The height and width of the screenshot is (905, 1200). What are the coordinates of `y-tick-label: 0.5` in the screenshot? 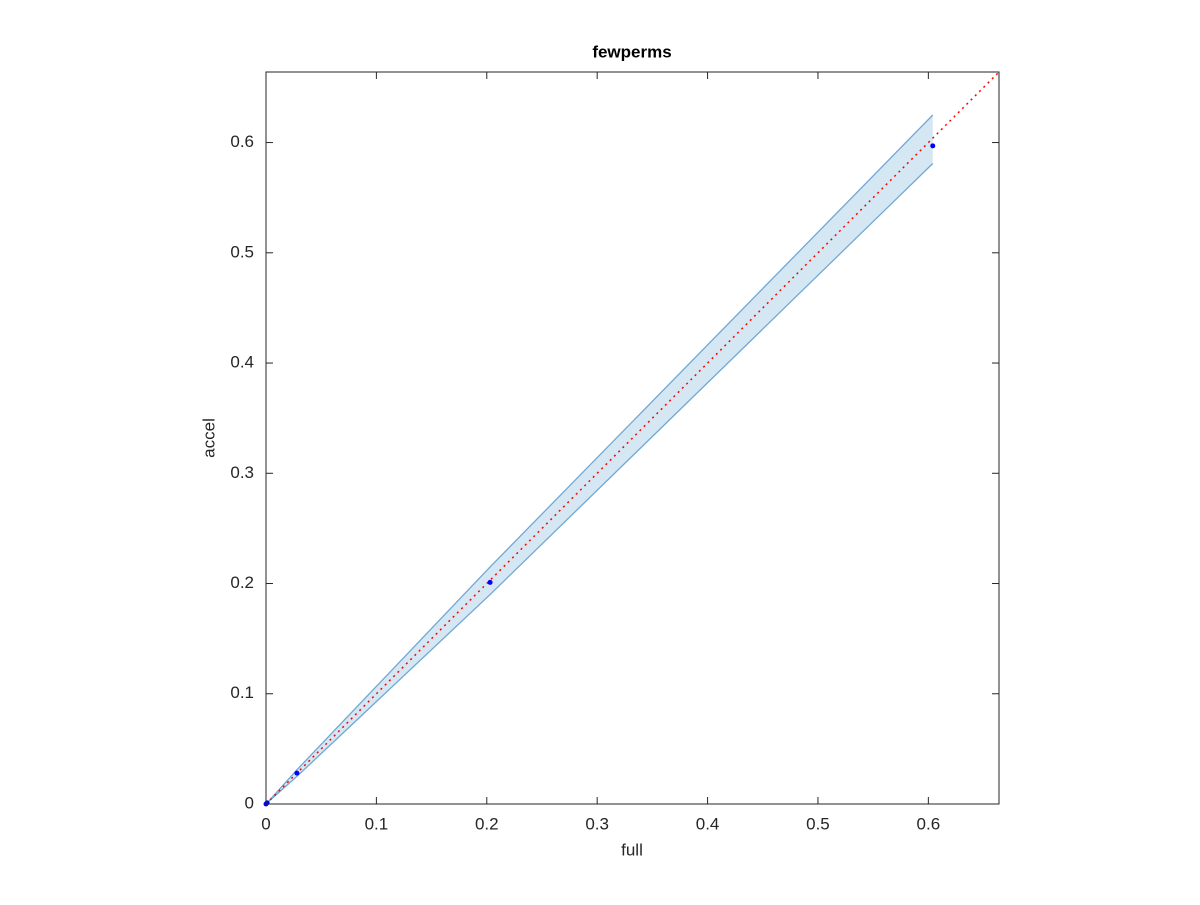 It's located at (242, 251).